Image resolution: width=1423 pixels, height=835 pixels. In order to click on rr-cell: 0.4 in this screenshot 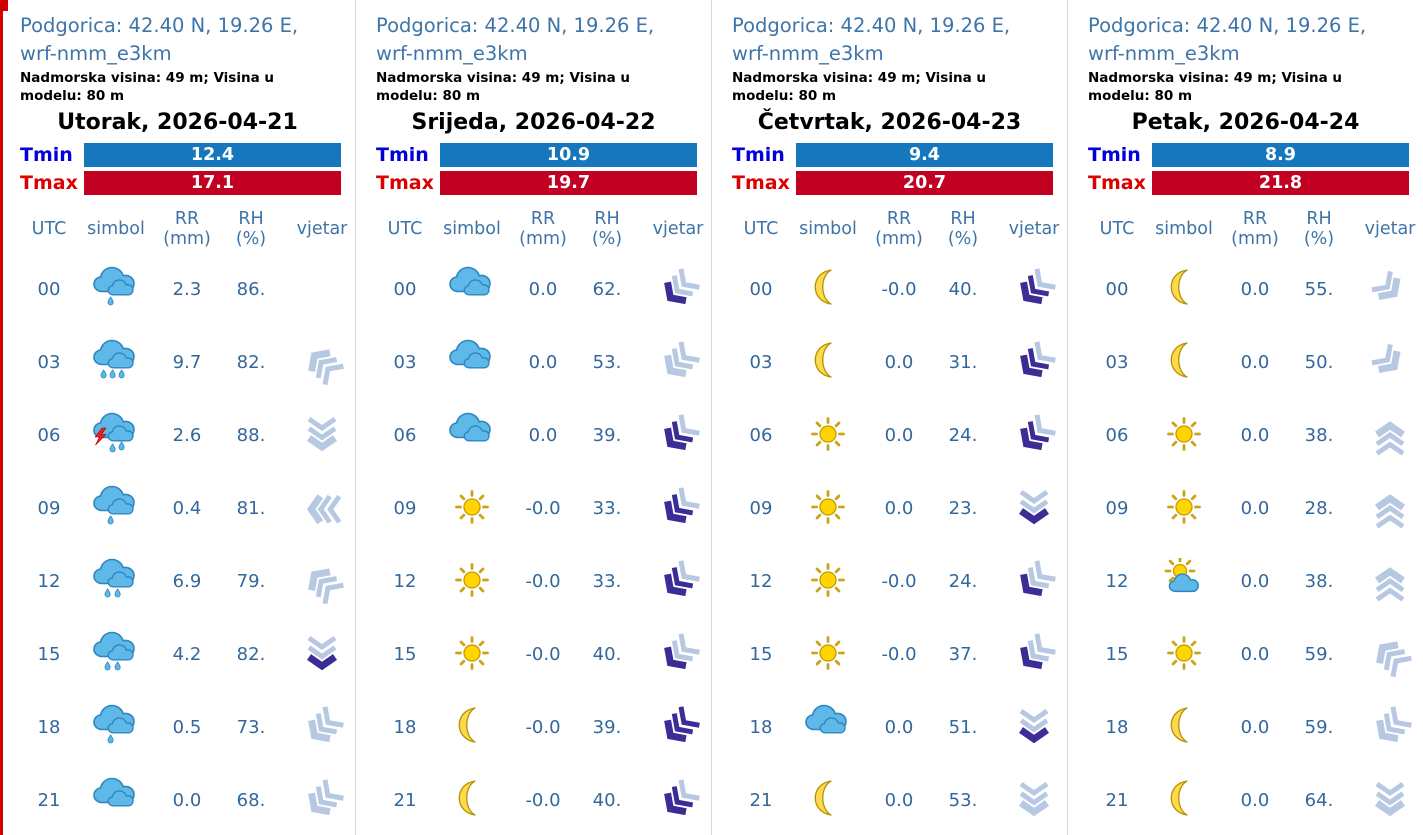, I will do `click(187, 509)`.